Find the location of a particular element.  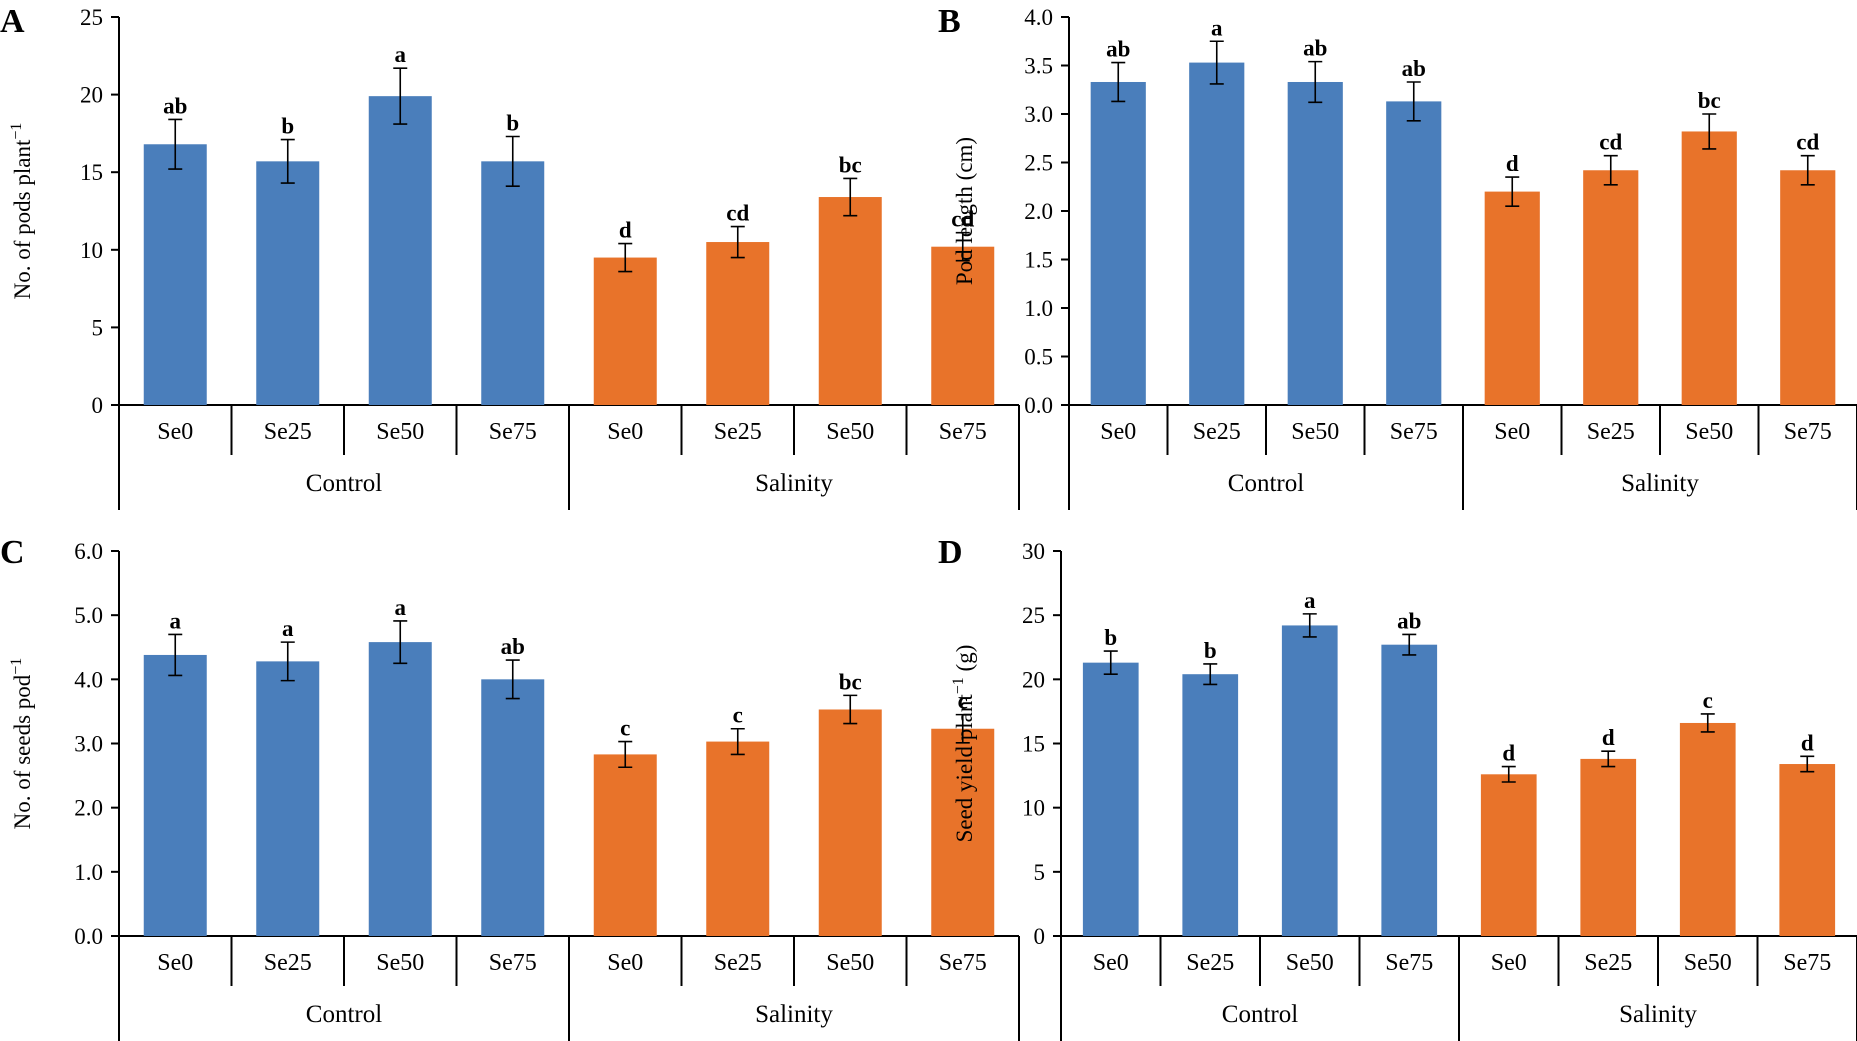

y-axis-label-text: No. of pods plant is located at coordinates (22, 219).